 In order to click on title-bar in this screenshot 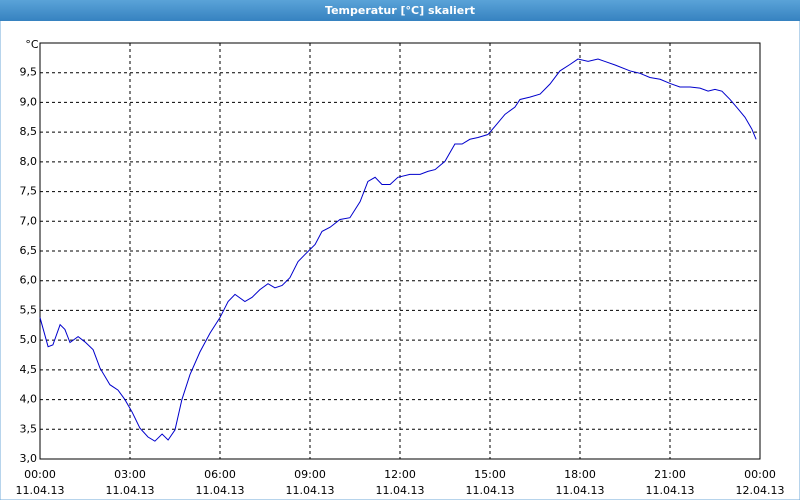, I will do `click(400, 10)`.